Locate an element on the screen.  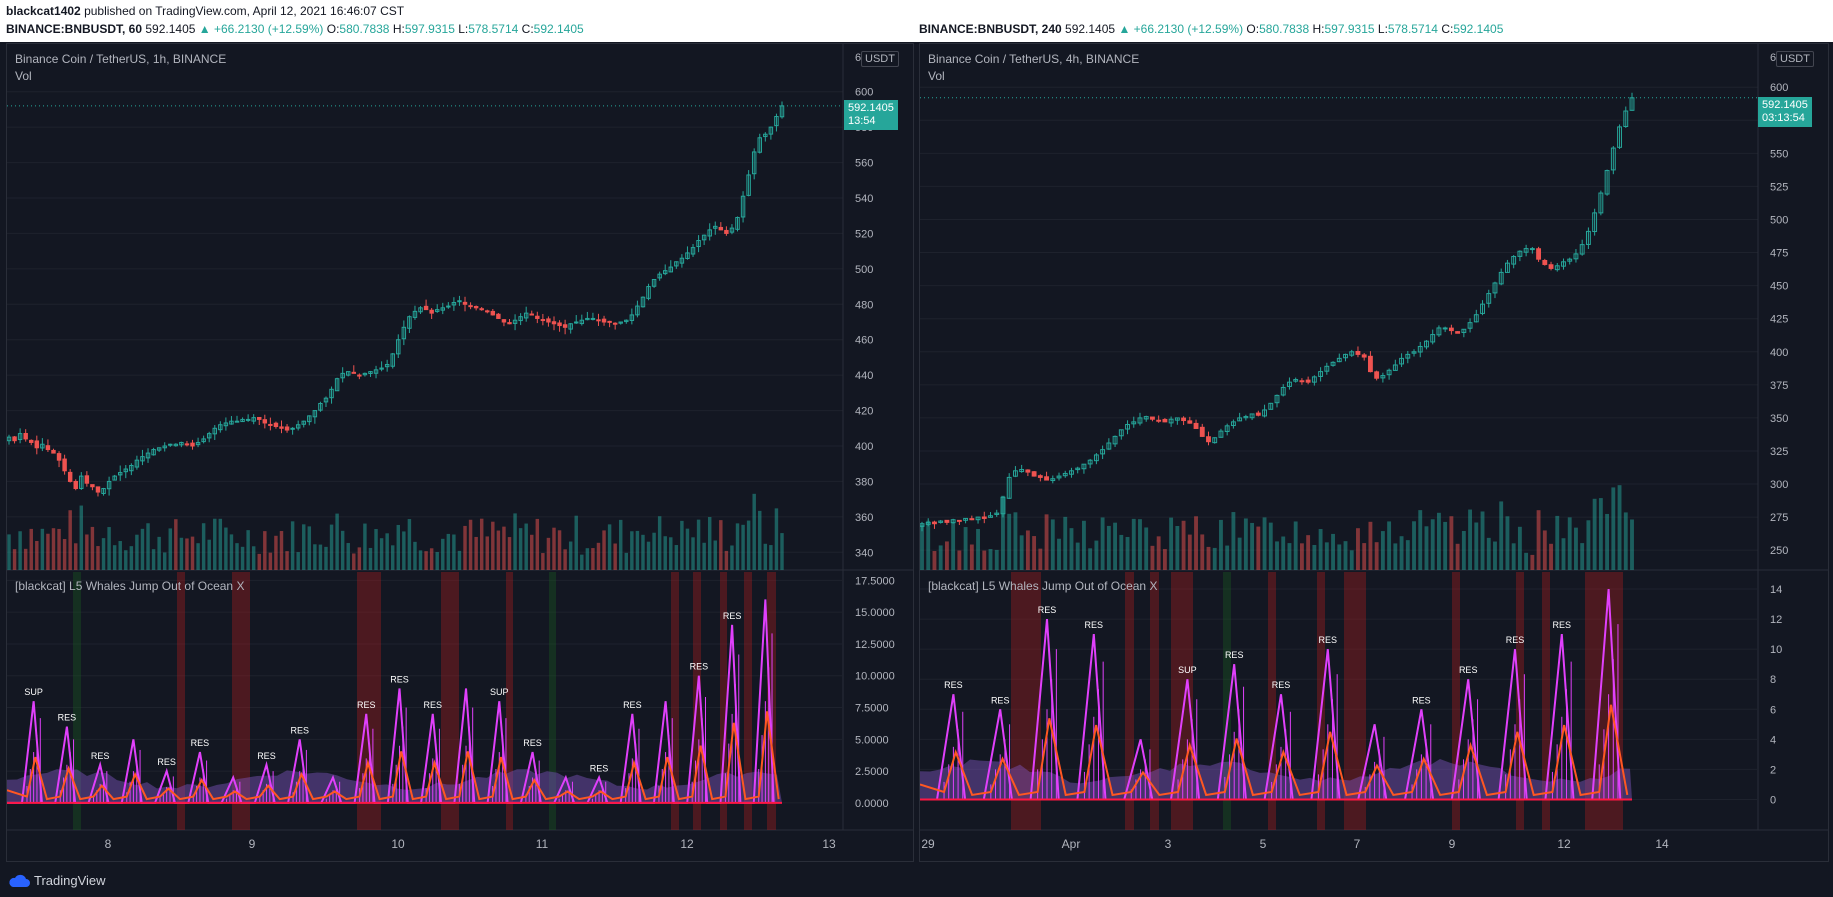
y-tick-label: 525 is located at coordinates (1779, 187).